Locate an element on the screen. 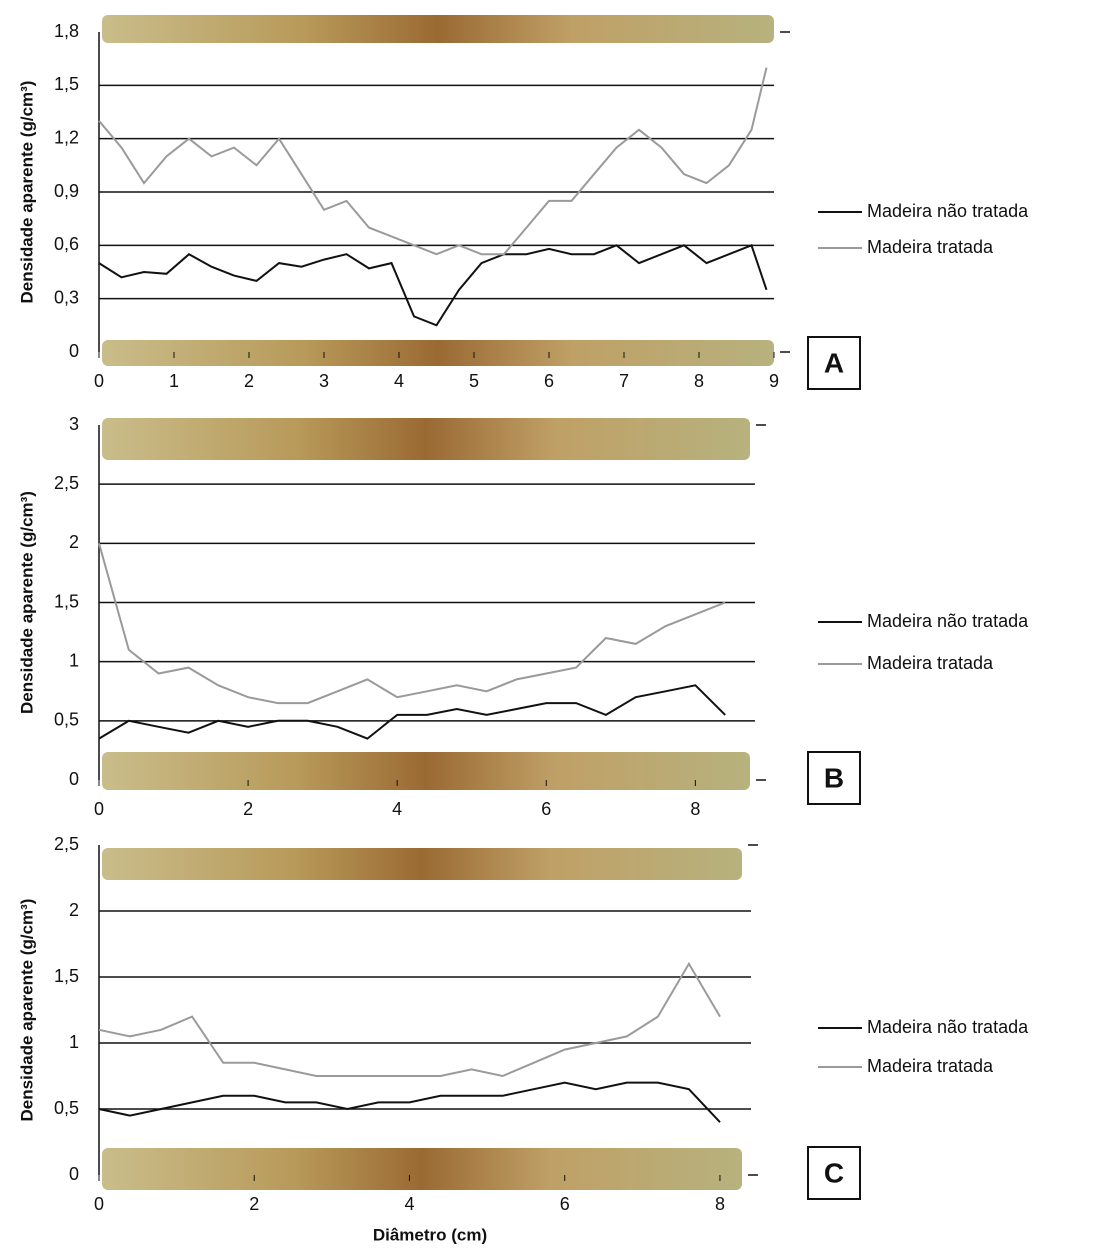 This screenshot has height=1248, width=1093. panel-letter: C is located at coordinates (834, 1172).